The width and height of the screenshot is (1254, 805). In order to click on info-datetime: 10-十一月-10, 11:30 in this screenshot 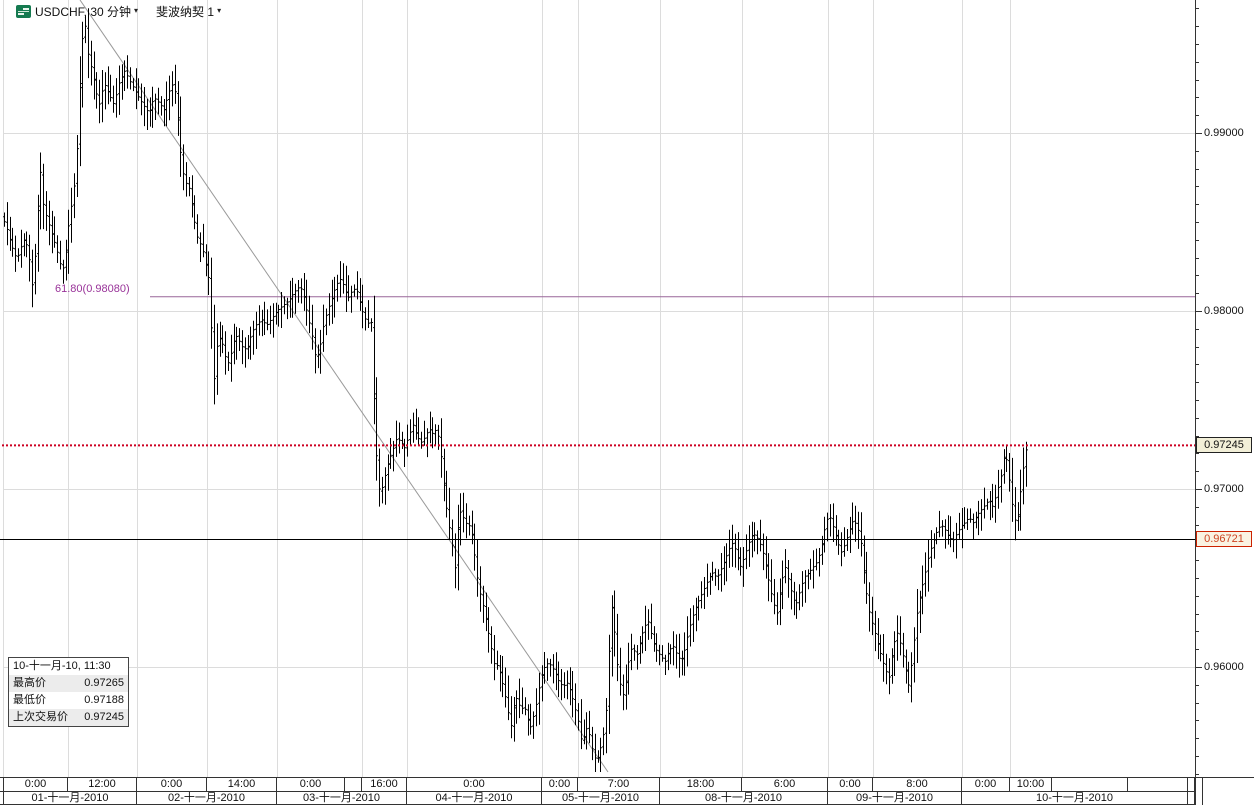, I will do `click(68, 666)`.